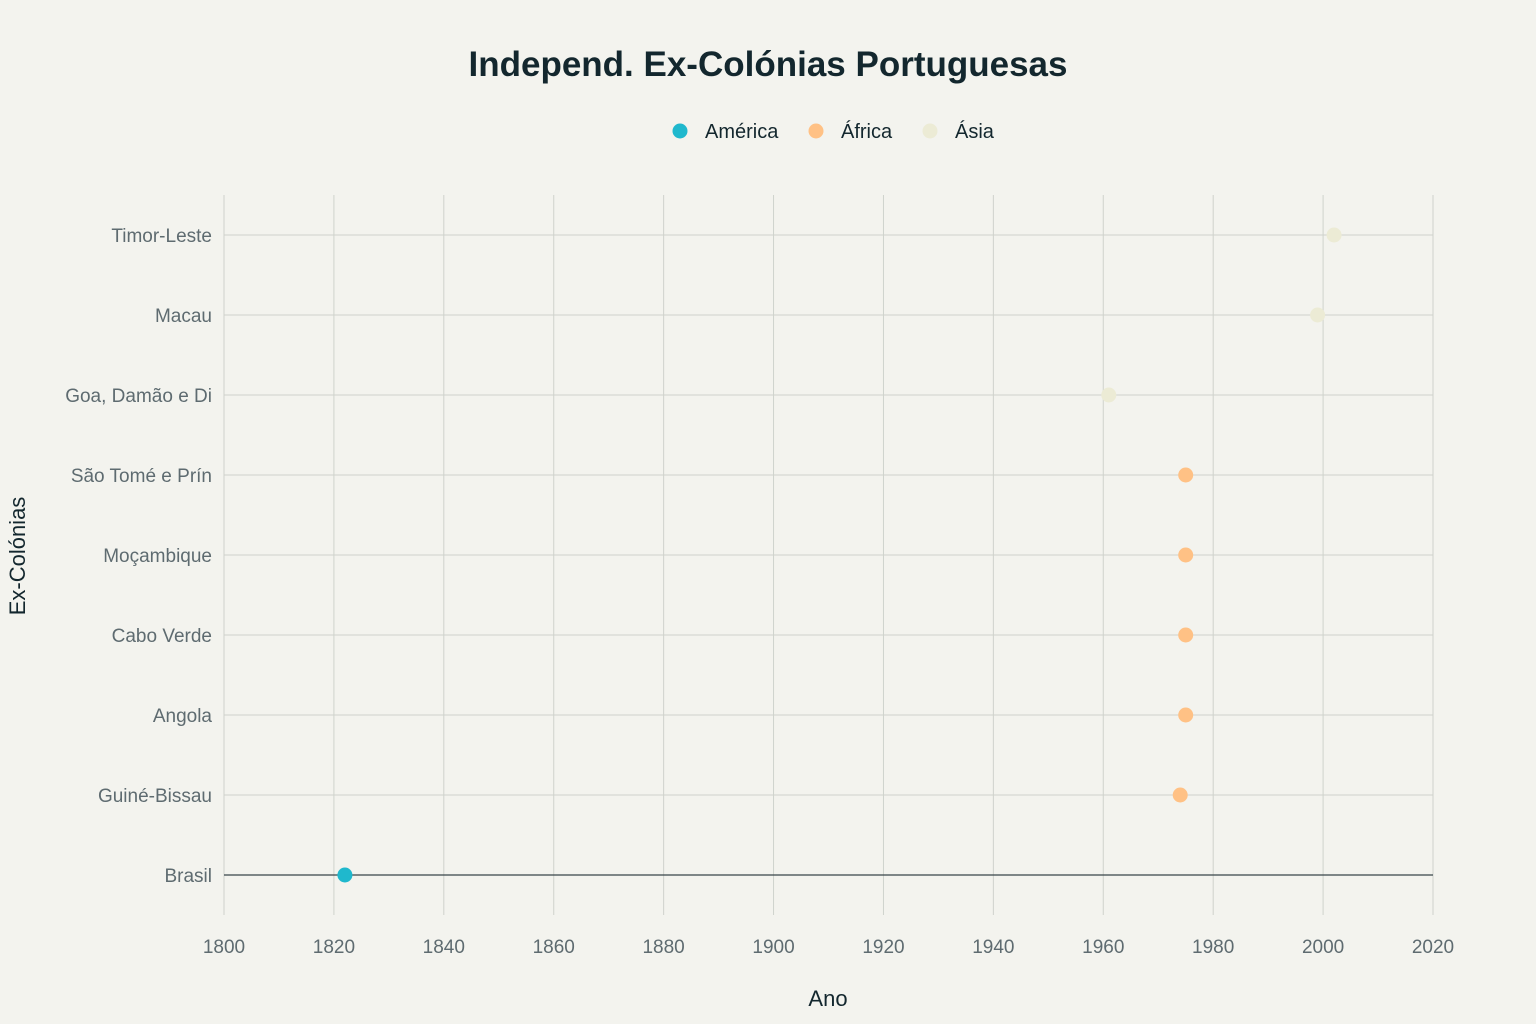 The height and width of the screenshot is (1024, 1536). Describe the element at coordinates (138, 396) in the screenshot. I see `y-tick-label: Goa, Damão e Di` at that location.